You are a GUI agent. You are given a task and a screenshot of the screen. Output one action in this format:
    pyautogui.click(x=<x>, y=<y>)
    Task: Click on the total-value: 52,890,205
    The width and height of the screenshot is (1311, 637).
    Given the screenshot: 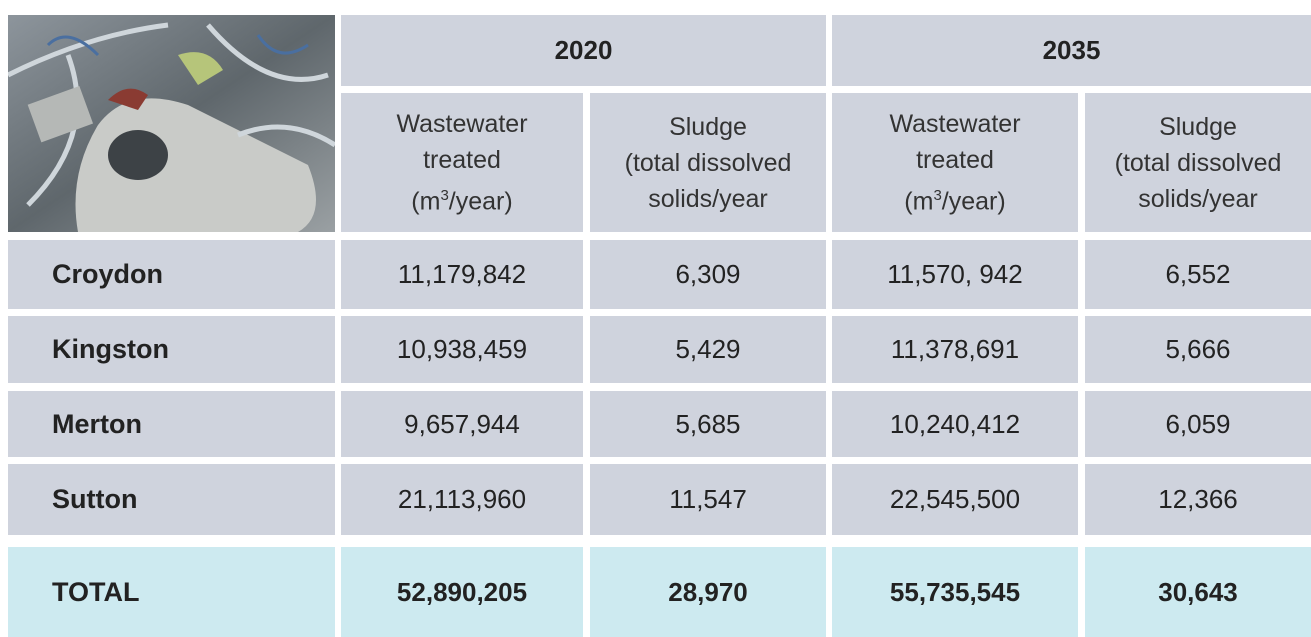 What is the action you would take?
    pyautogui.click(x=462, y=591)
    